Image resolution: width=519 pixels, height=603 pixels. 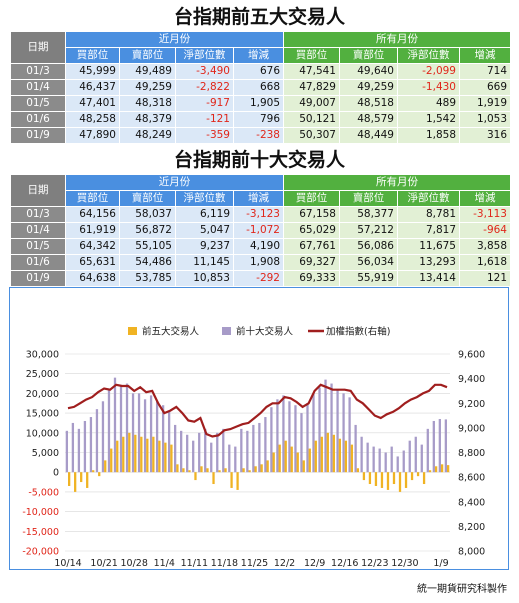 I want to click on y-left-tick-label: 15,000, so click(x=42, y=414).